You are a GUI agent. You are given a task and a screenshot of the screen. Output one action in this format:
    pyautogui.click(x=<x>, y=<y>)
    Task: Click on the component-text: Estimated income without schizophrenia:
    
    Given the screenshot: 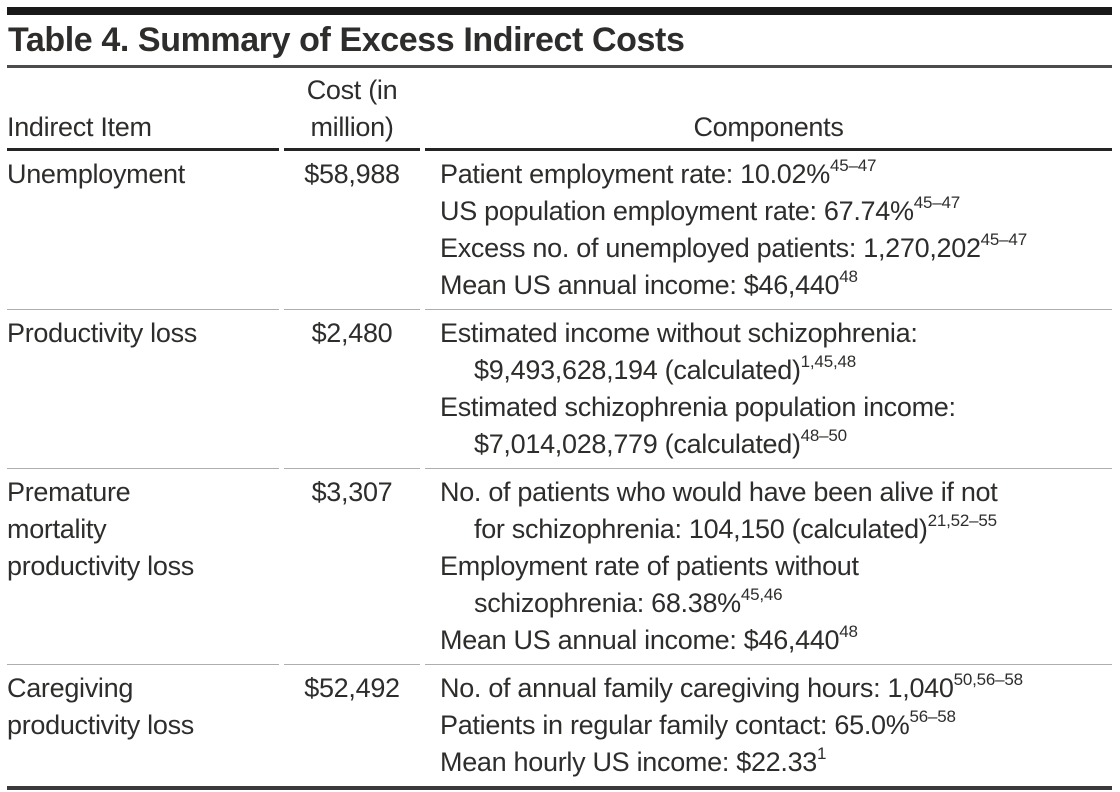 What is the action you would take?
    pyautogui.click(x=679, y=333)
    